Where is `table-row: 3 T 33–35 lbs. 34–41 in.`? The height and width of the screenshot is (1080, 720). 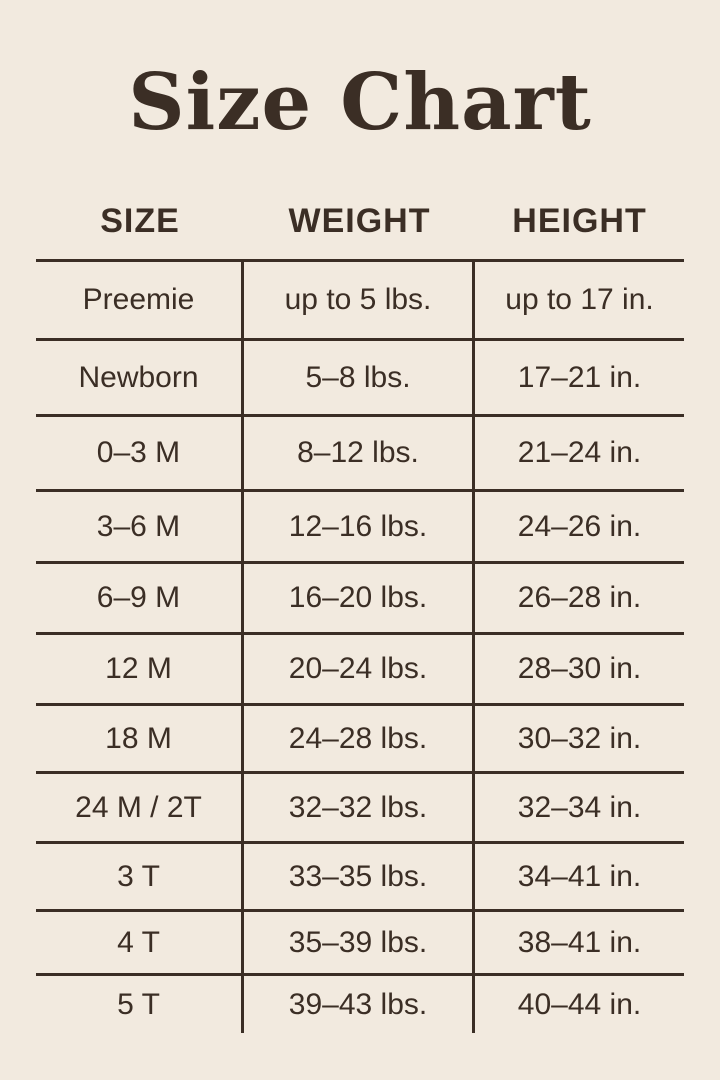 table-row: 3 T 33–35 lbs. 34–41 in. is located at coordinates (360, 875).